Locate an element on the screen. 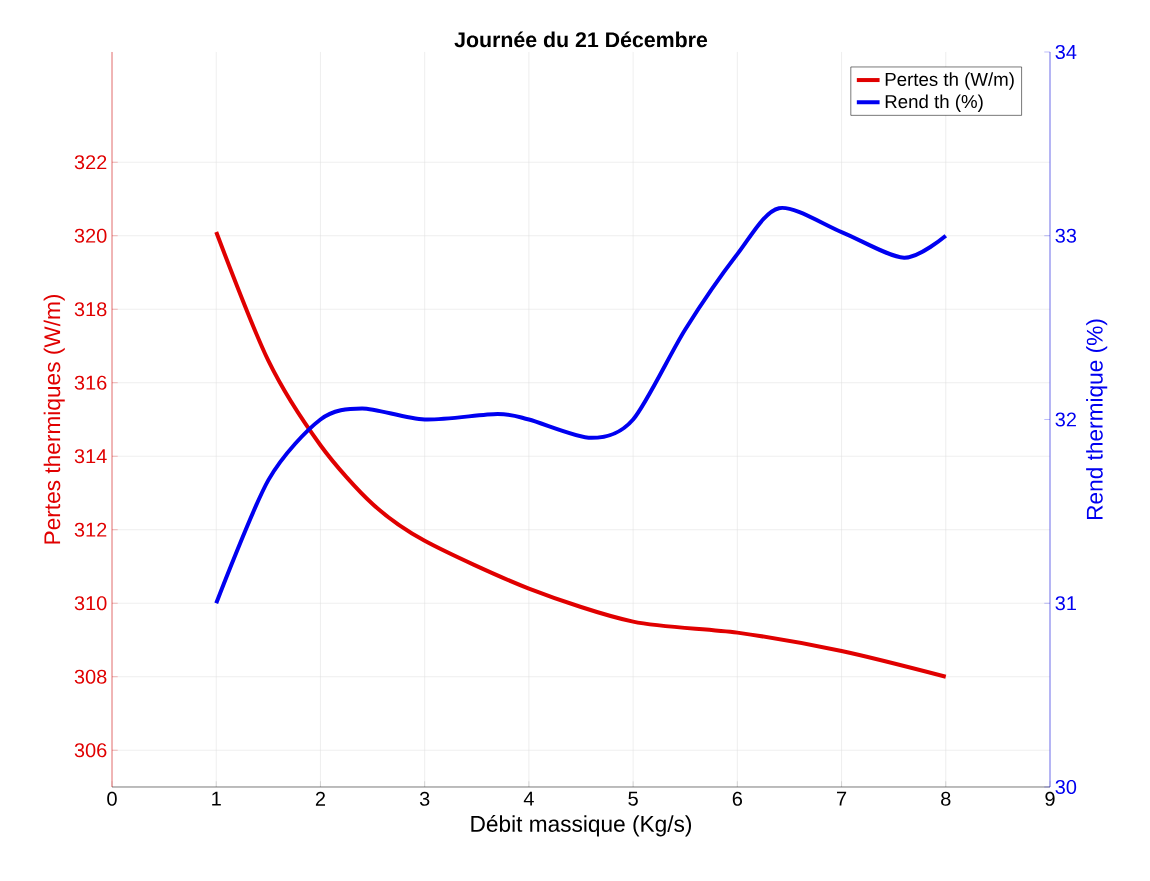 This screenshot has height=881, width=1150. y2-tick-label: 32 is located at coordinates (1065, 419).